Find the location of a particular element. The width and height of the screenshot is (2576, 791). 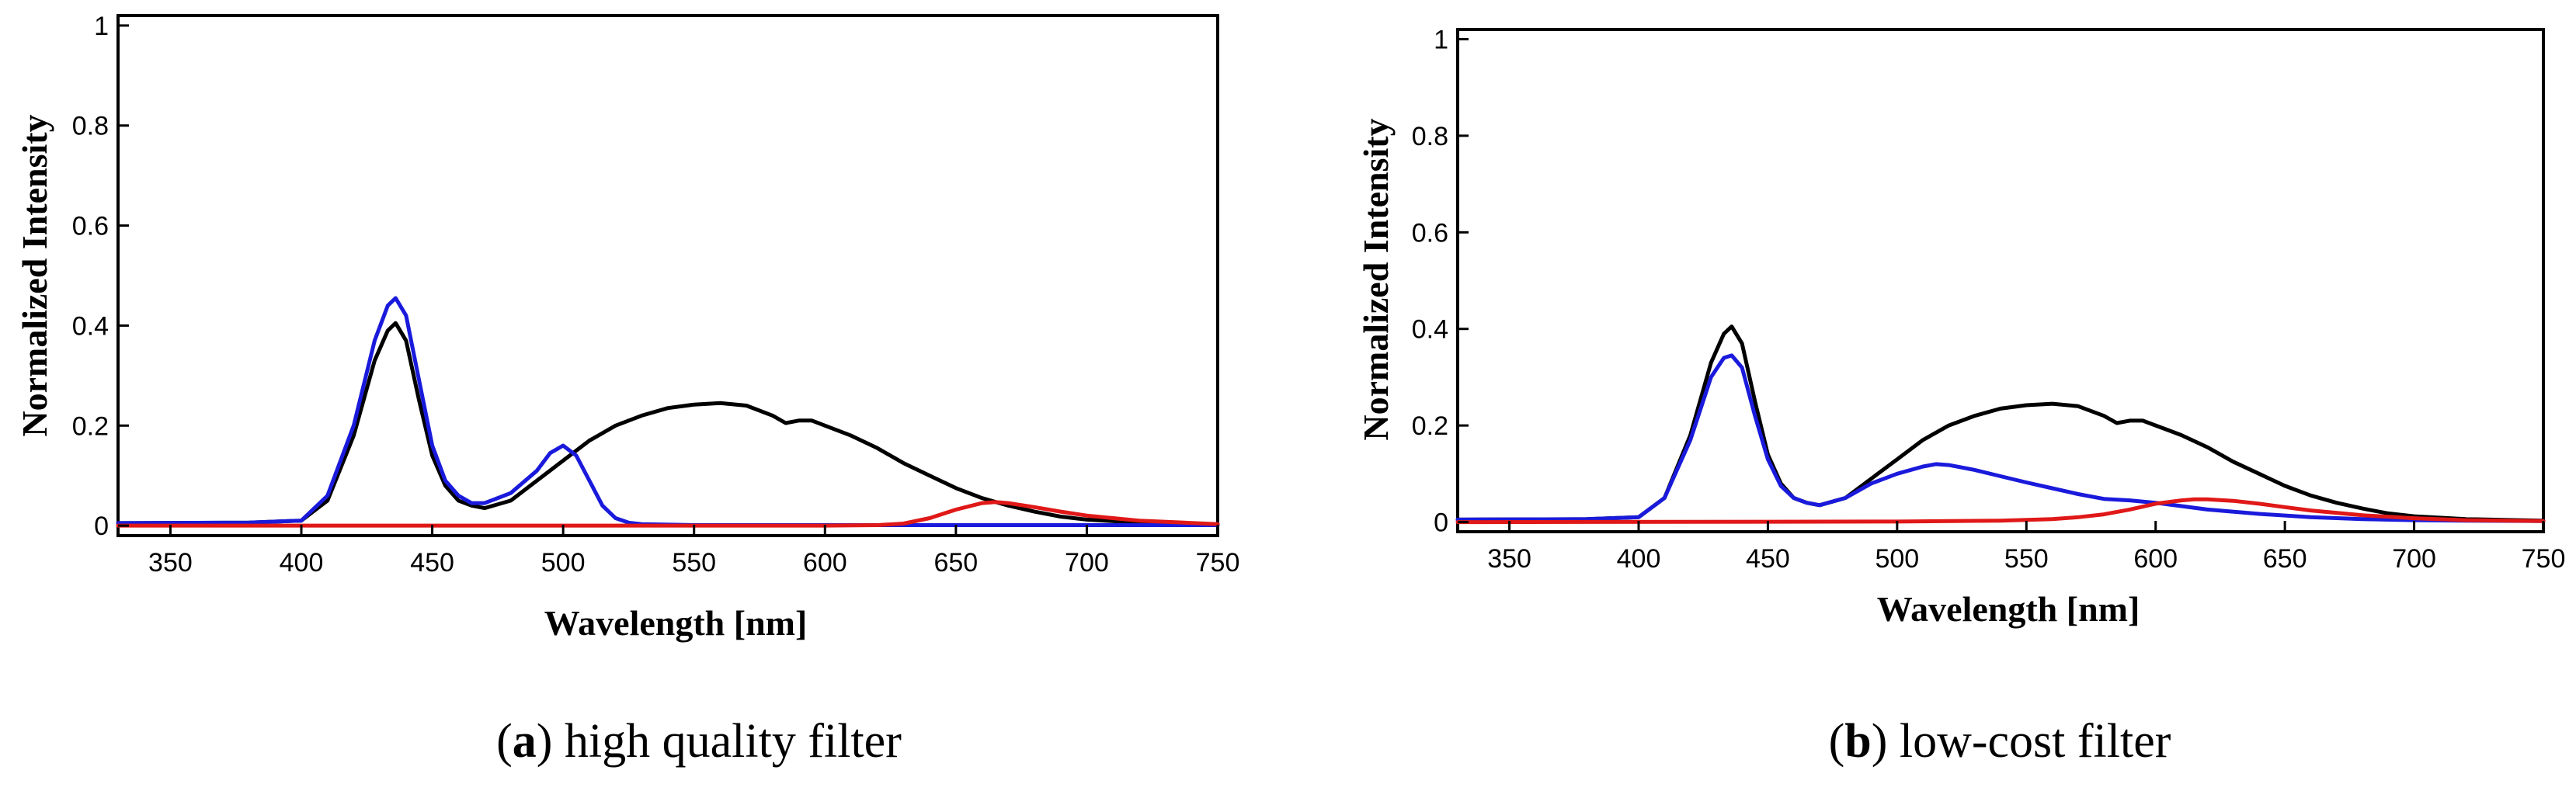

caption-text: high quality filter is located at coordinates (733, 741).